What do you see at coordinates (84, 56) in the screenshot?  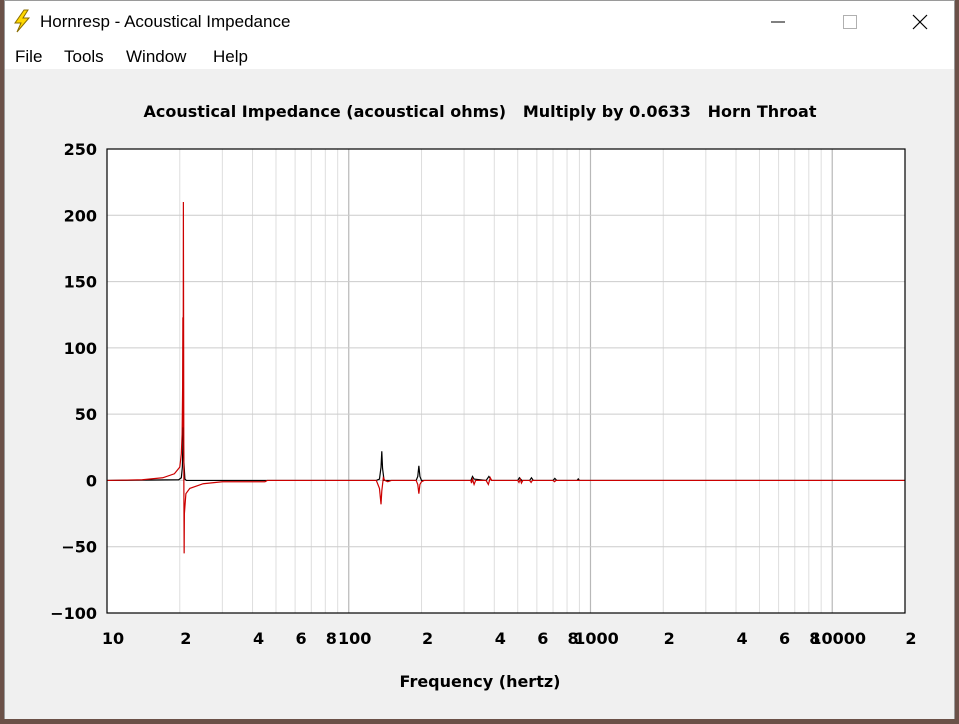 I see `menu-tools: Tools` at bounding box center [84, 56].